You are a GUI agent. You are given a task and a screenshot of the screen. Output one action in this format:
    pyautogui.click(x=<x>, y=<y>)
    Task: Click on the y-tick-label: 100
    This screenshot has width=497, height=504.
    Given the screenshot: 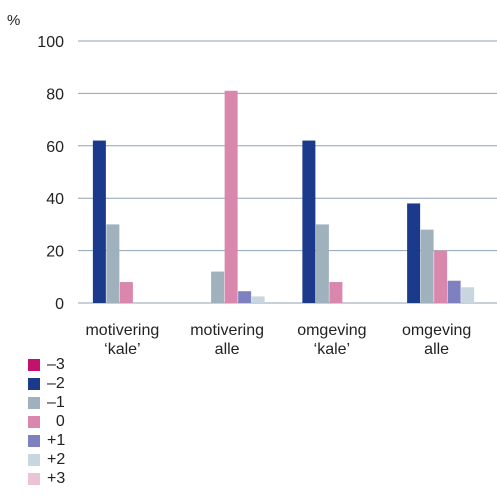 What is the action you would take?
    pyautogui.click(x=50, y=42)
    